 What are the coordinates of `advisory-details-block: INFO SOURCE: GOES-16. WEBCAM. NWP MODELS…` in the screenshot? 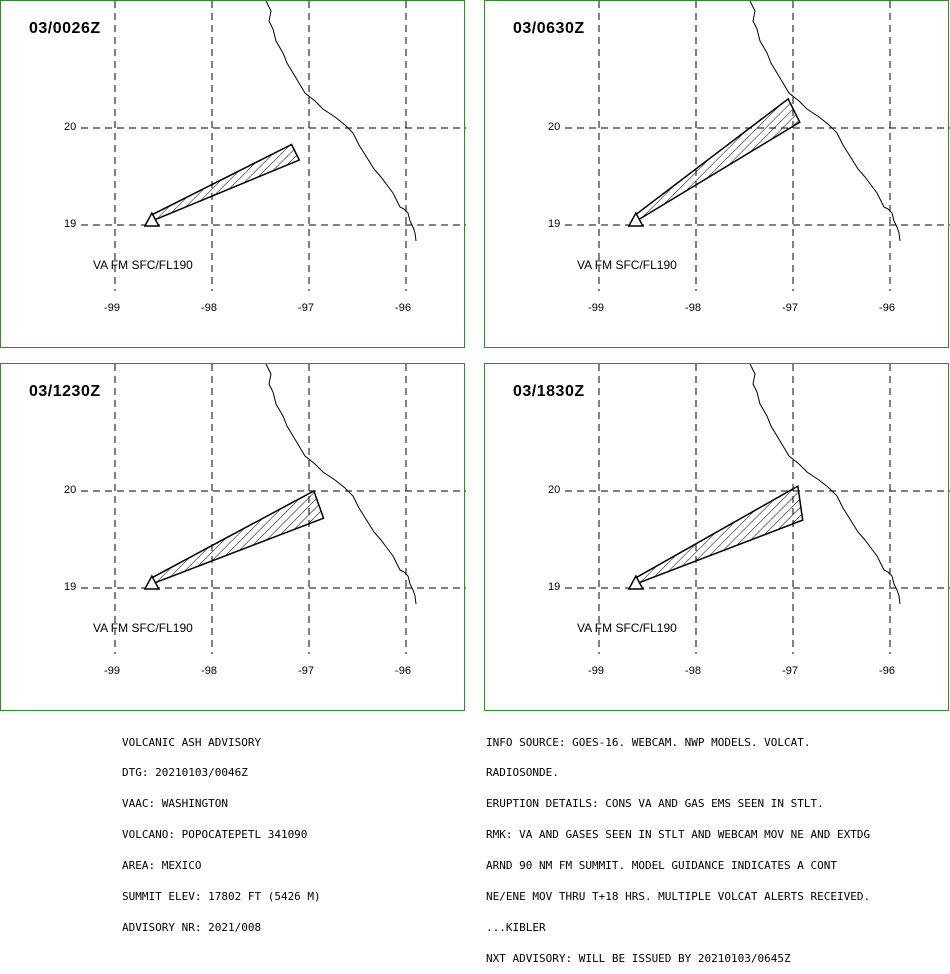 It's located at (678, 845).